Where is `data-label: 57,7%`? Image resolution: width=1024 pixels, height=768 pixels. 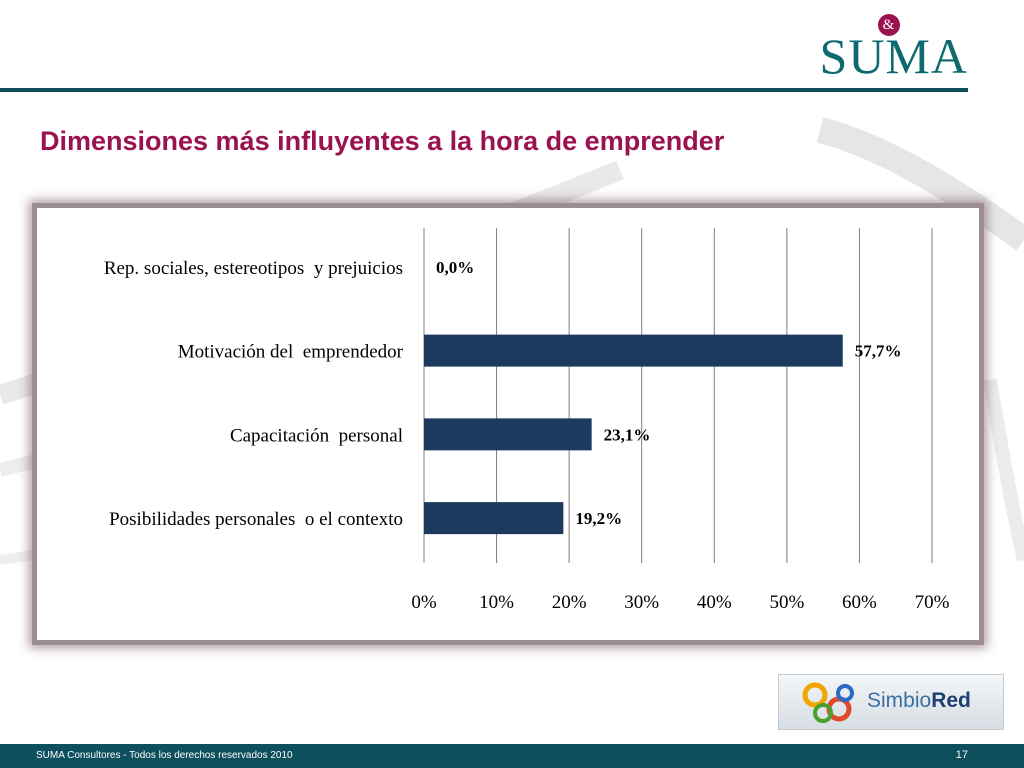
data-label: 57,7% is located at coordinates (878, 351).